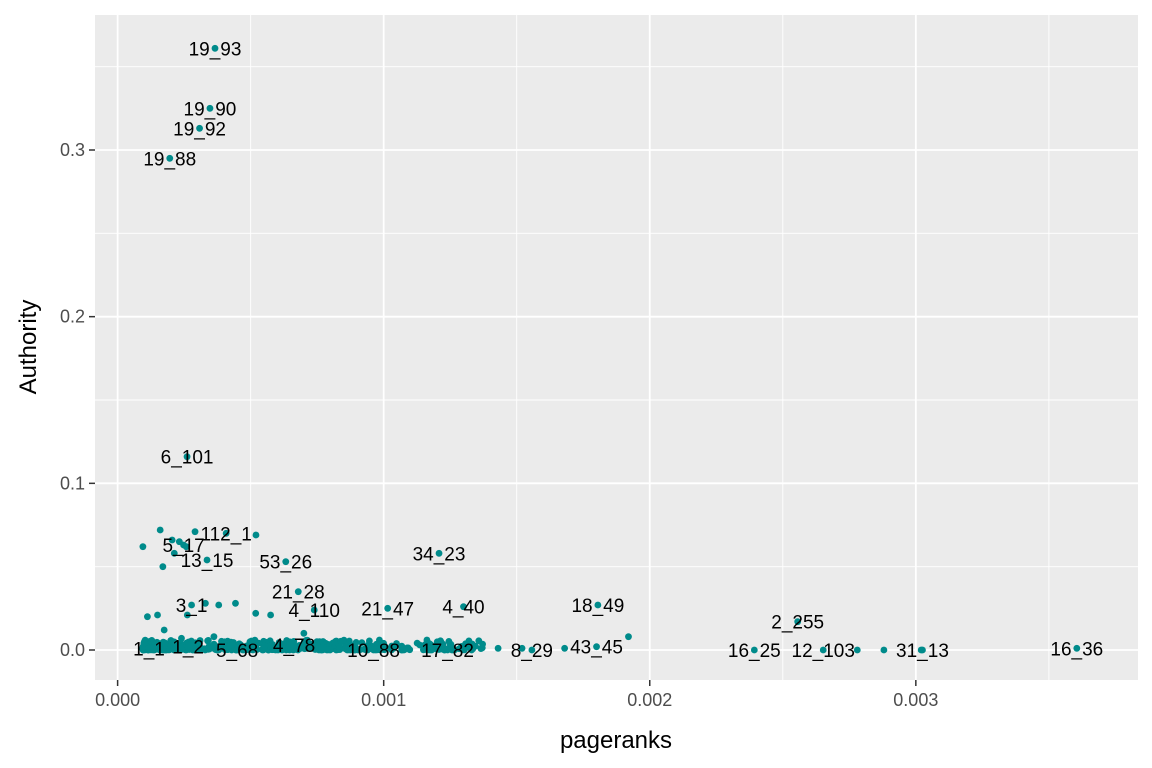 The width and height of the screenshot is (1152, 768). Describe the element at coordinates (516, 695) in the screenshot. I see `x-axis: 0.000 0.001 0.002 0.003` at that location.